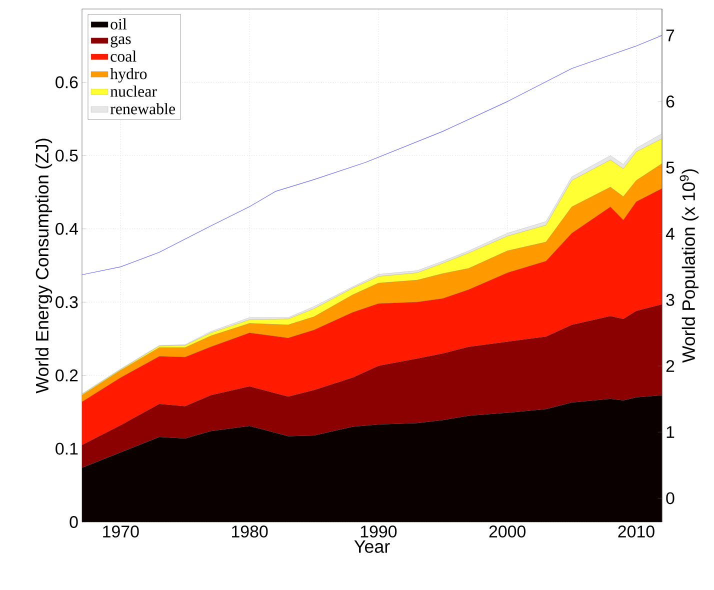  I want to click on y-tick-label: 0, so click(74, 522).